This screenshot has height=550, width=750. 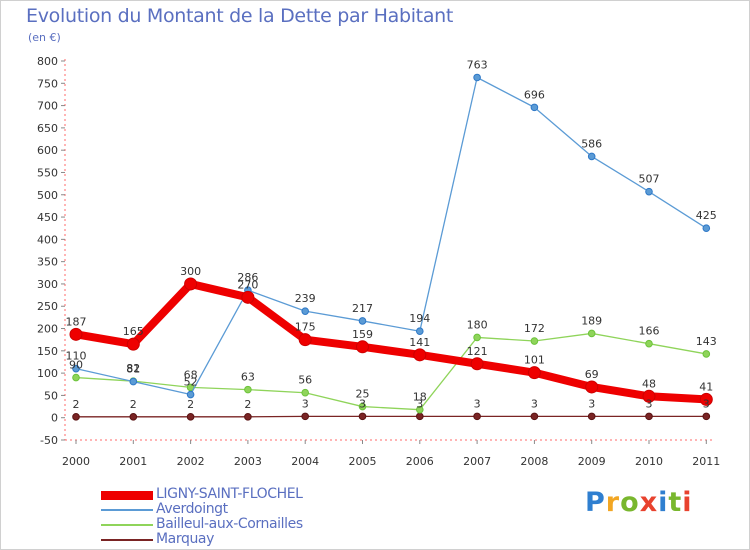 I want to click on brand-letter: P, so click(x=595, y=502).